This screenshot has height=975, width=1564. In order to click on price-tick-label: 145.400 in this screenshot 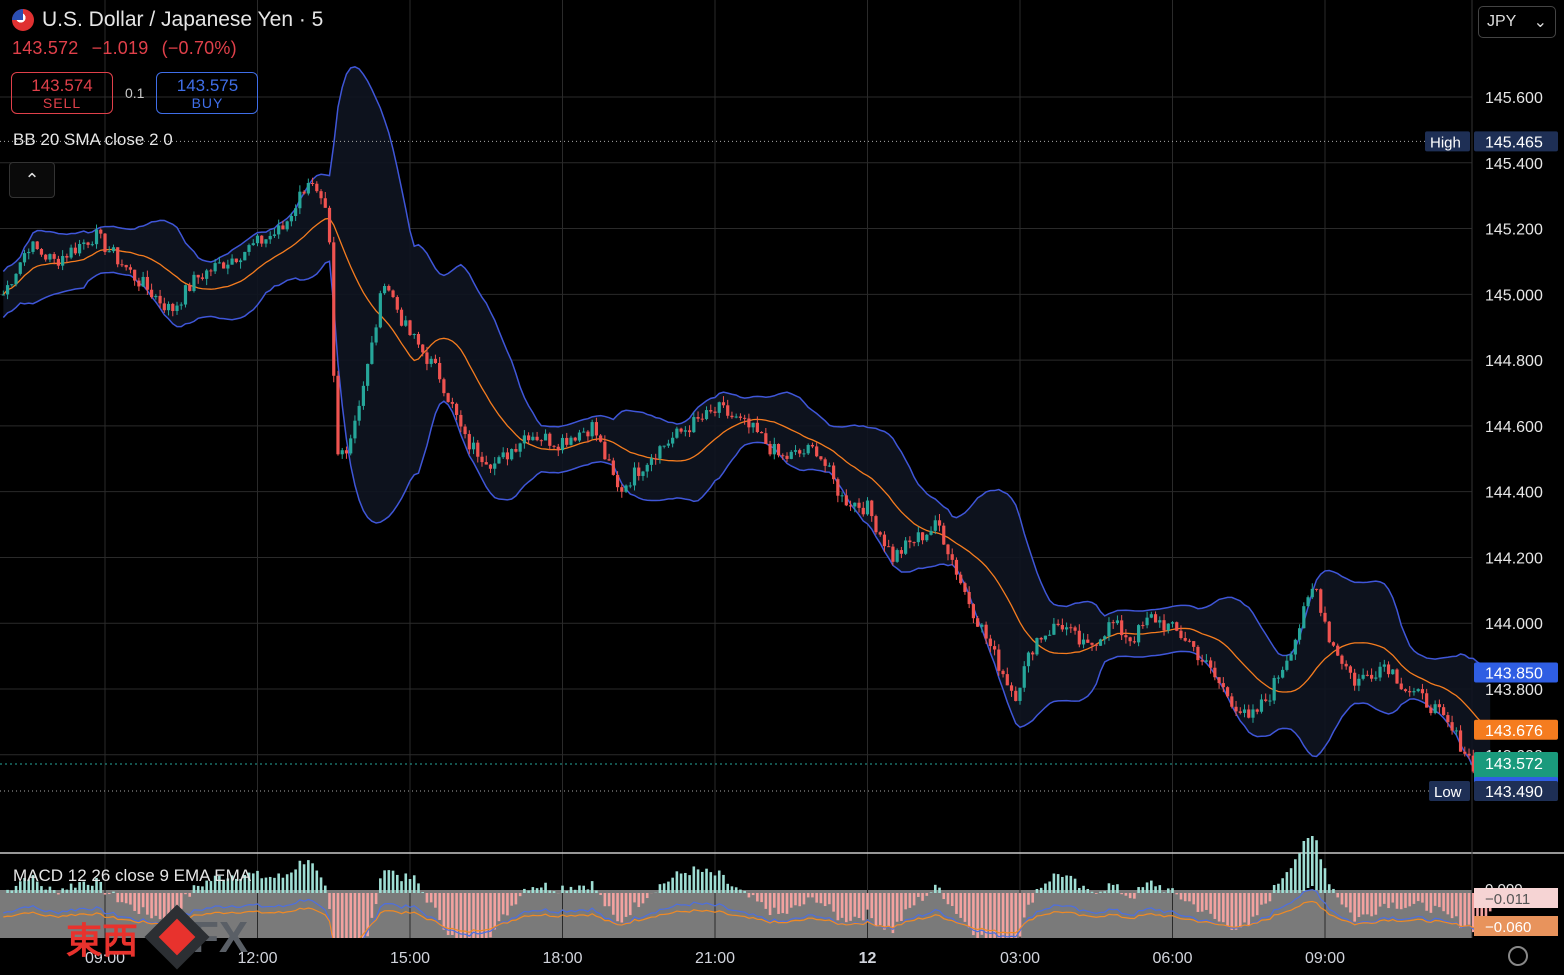, I will do `click(1514, 164)`.